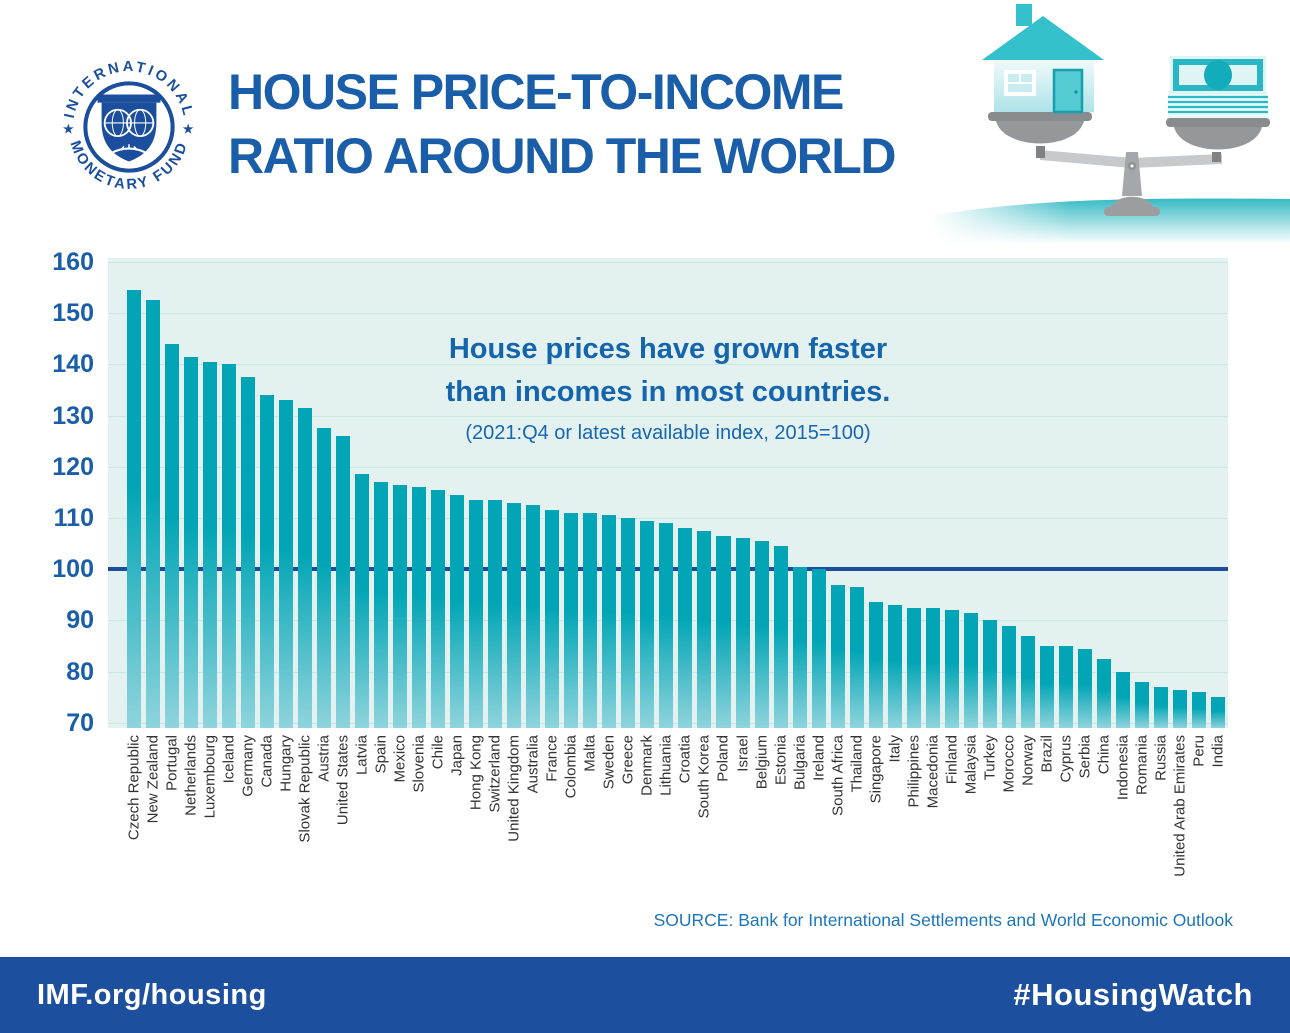 The image size is (1290, 1033). What do you see at coordinates (1110, 126) in the screenshot?
I see `balance-scale-illustration` at bounding box center [1110, 126].